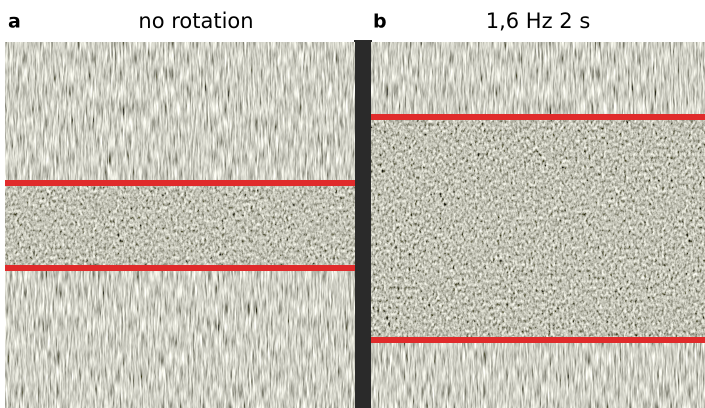  Describe the element at coordinates (363, 224) in the screenshot. I see `separator` at that location.